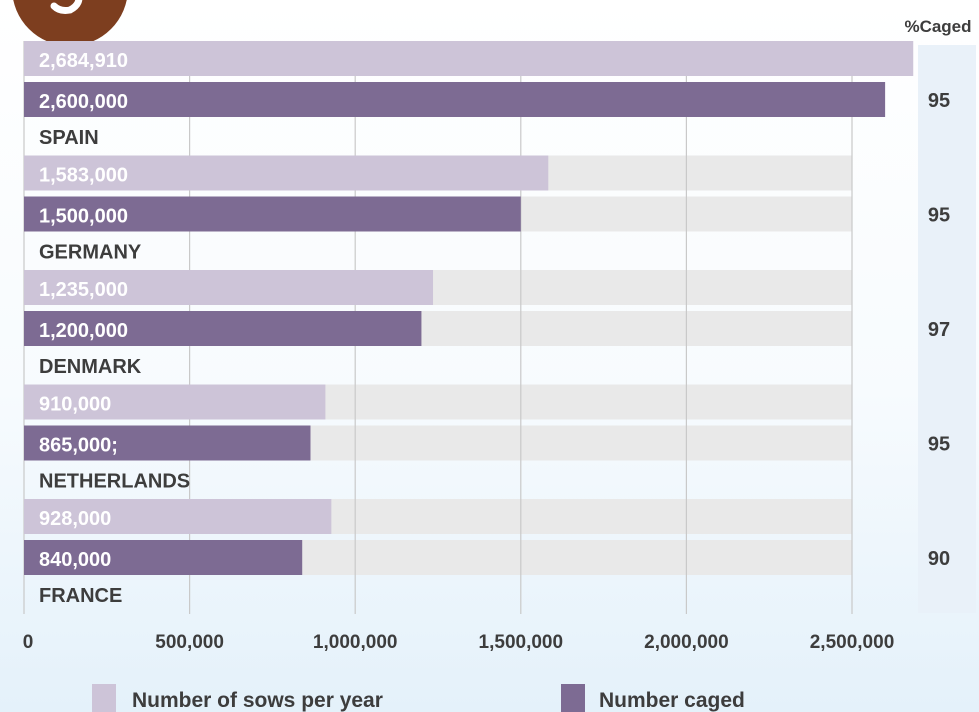 Image resolution: width=979 pixels, height=712 pixels. Describe the element at coordinates (418, 698) in the screenshot. I see `legend: Number of sows per year Number caged` at that location.